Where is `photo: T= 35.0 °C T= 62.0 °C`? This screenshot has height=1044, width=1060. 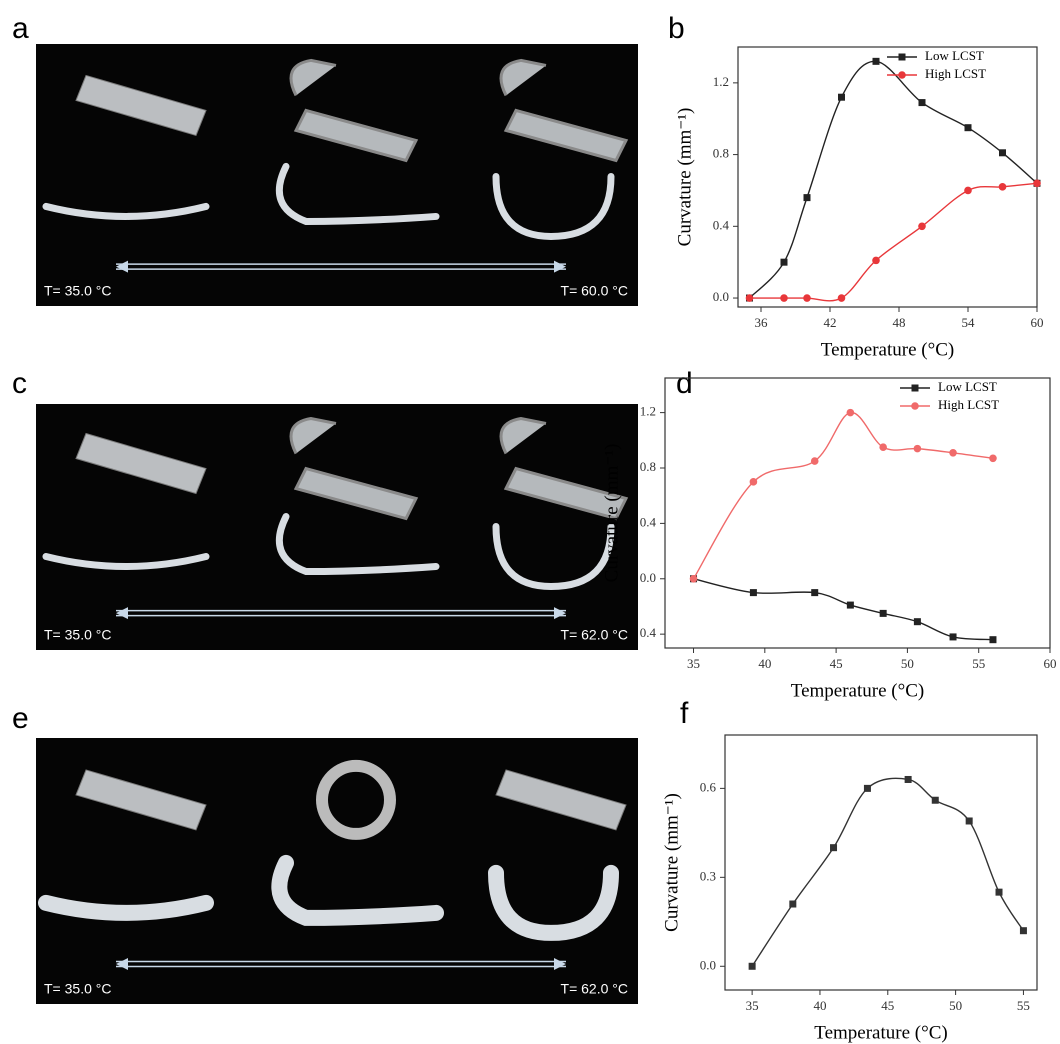
photo: T= 35.0 °C T= 62.0 °C is located at coordinates (337, 871).